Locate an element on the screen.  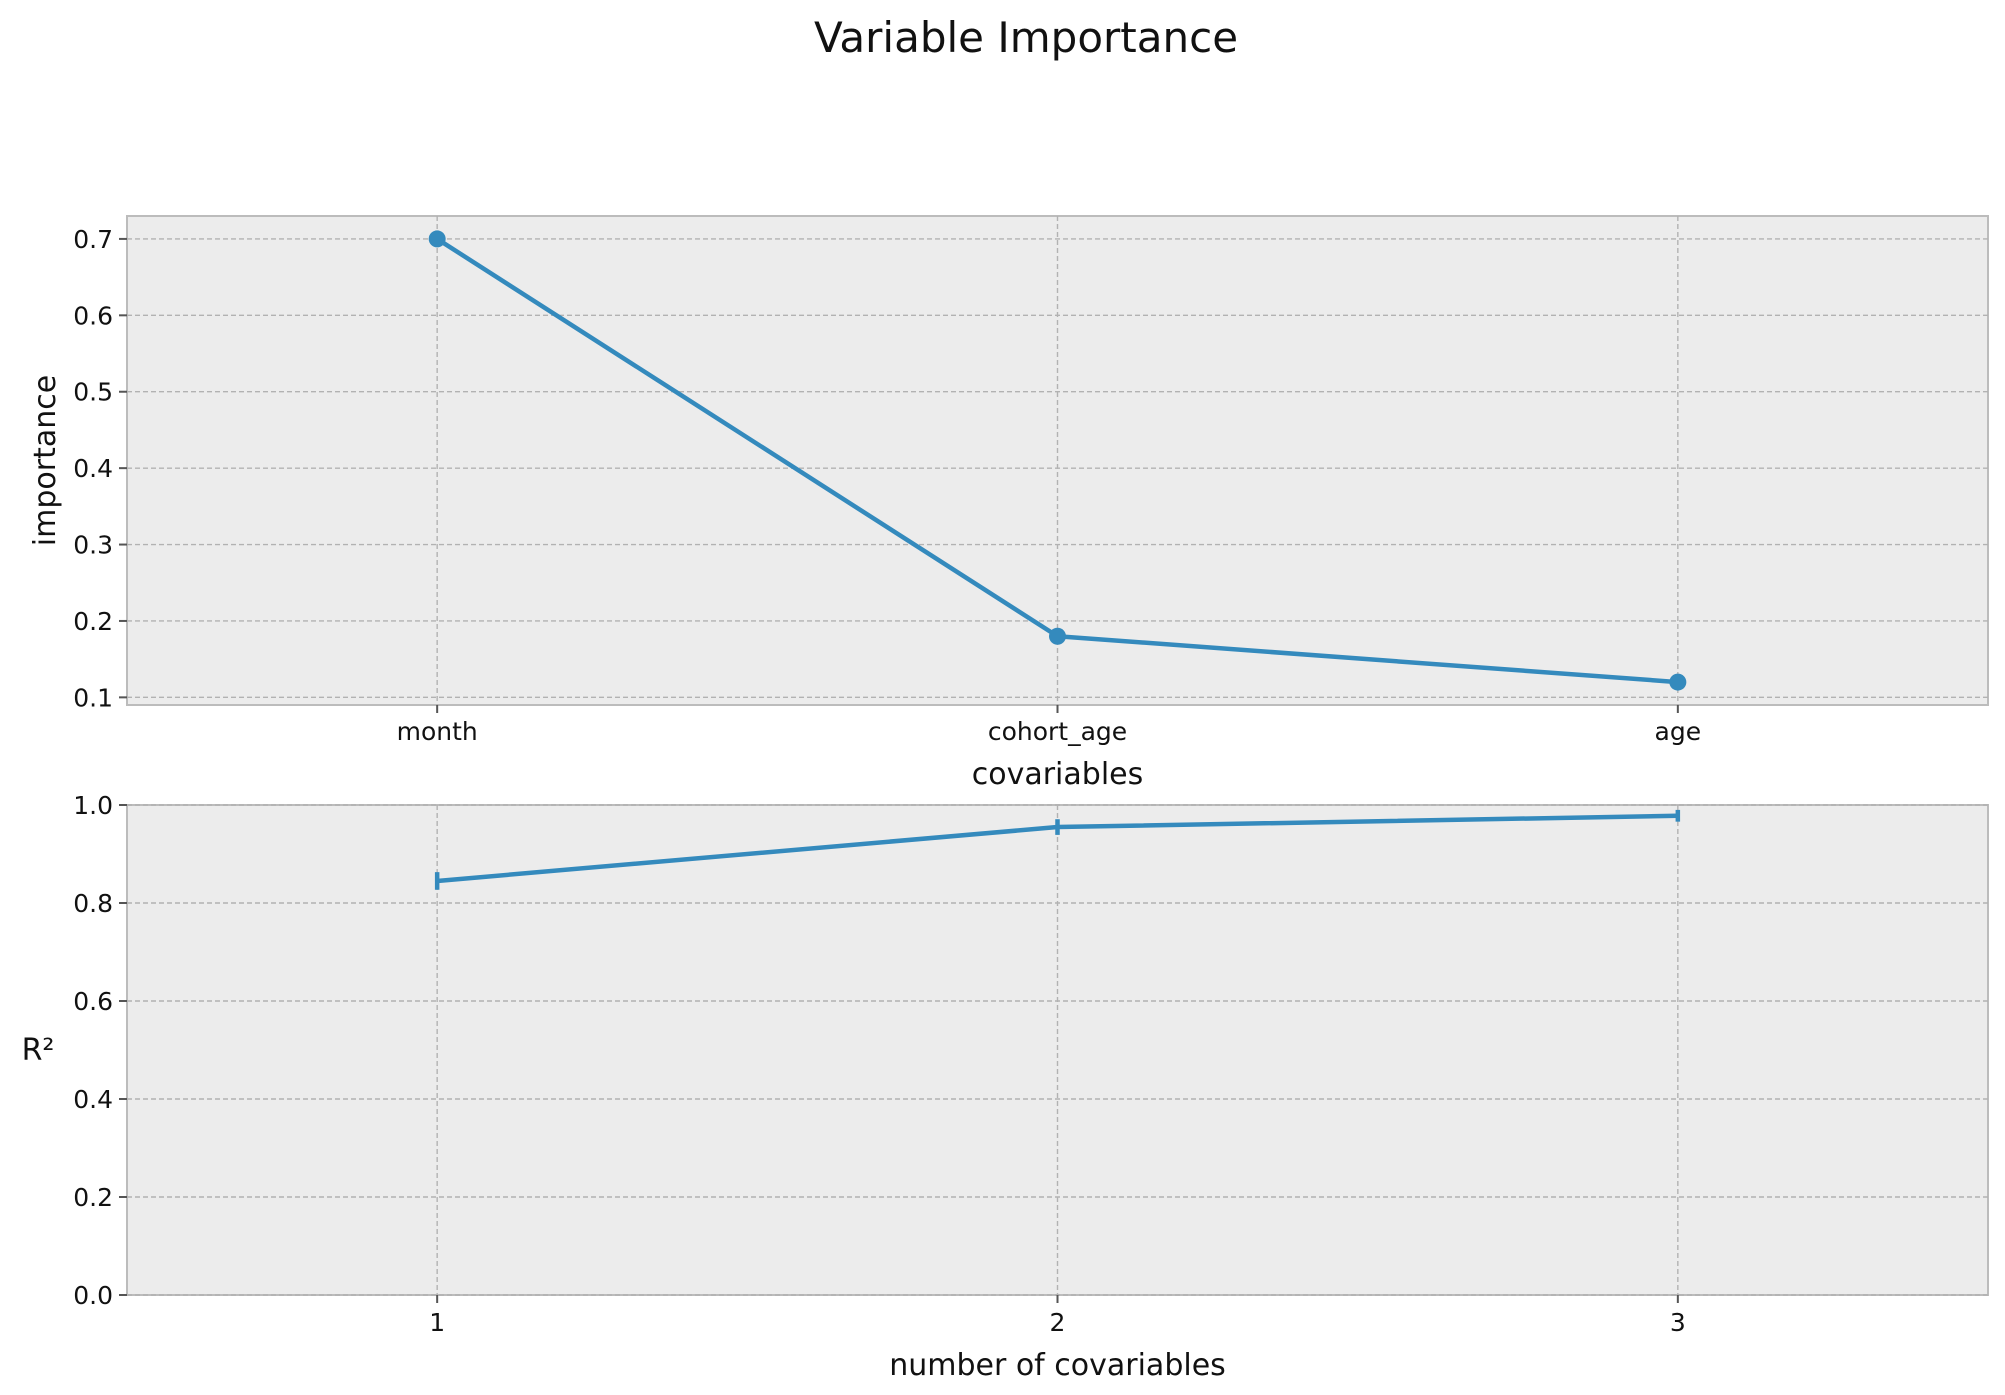
figure-title: Variable Importance is located at coordinates (1026, 37).